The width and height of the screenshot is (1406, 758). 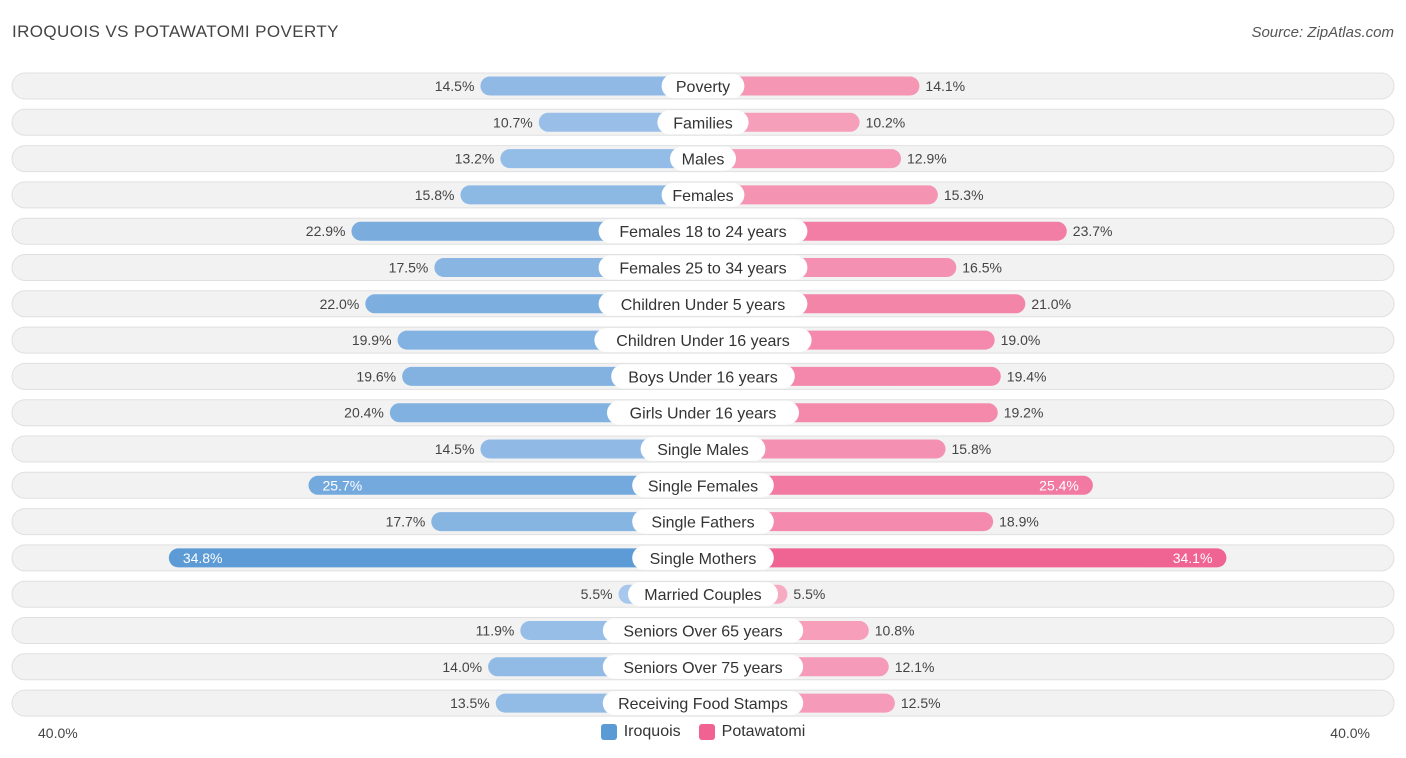 What do you see at coordinates (364, 413) in the screenshot?
I see `value-label-iroquois: 20.4%` at bounding box center [364, 413].